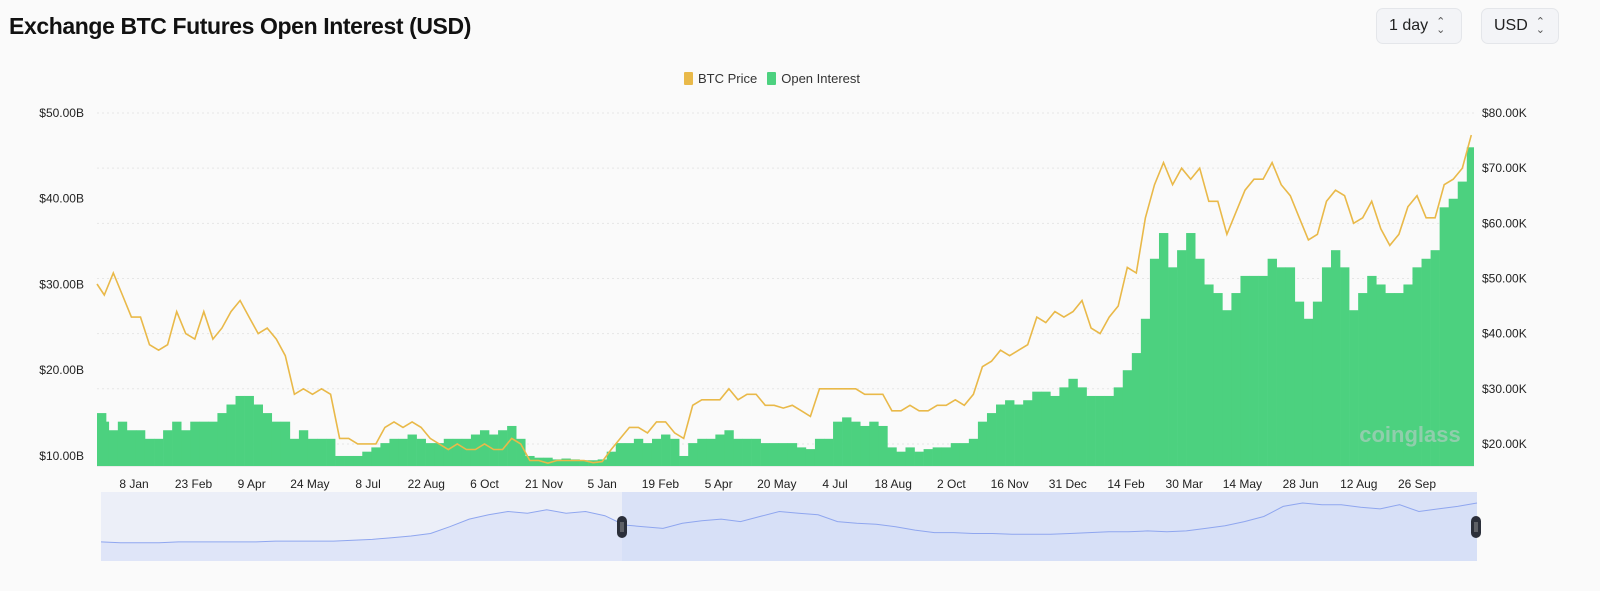 Image resolution: width=1600 pixels, height=591 pixels. I want to click on x-axis-tick-label: 18 Aug, so click(893, 484).